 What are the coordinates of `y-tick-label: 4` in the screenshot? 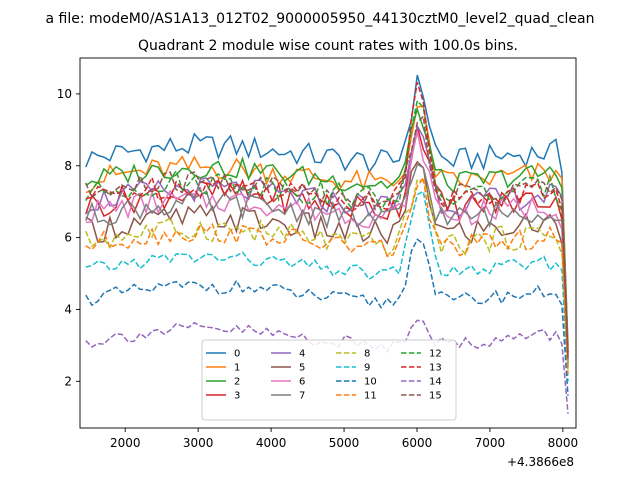 It's located at (68, 309).